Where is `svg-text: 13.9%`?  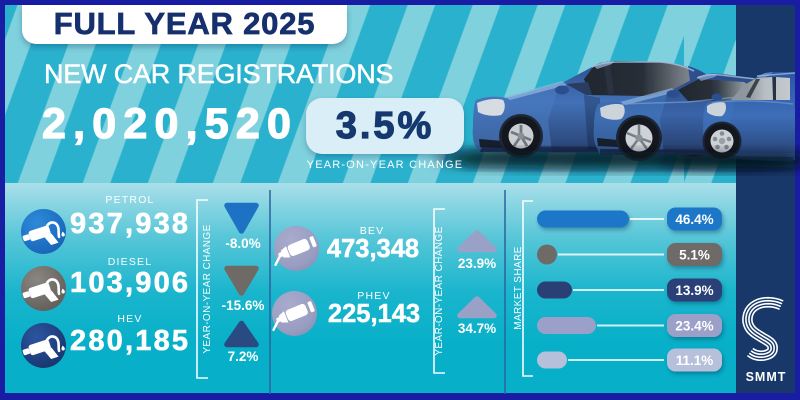 svg-text: 13.9% is located at coordinates (694, 290).